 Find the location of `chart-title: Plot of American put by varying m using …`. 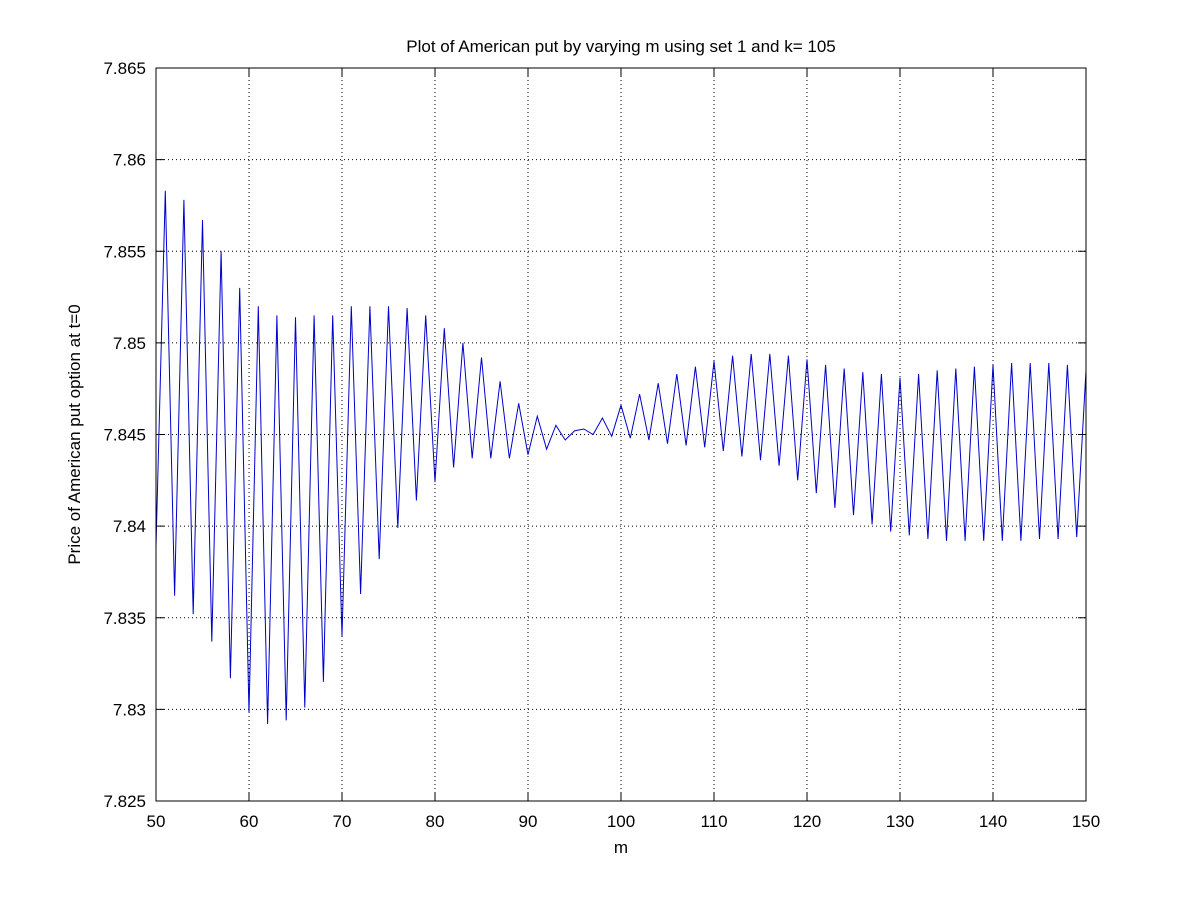

chart-title: Plot of American put by varying m using … is located at coordinates (621, 46).